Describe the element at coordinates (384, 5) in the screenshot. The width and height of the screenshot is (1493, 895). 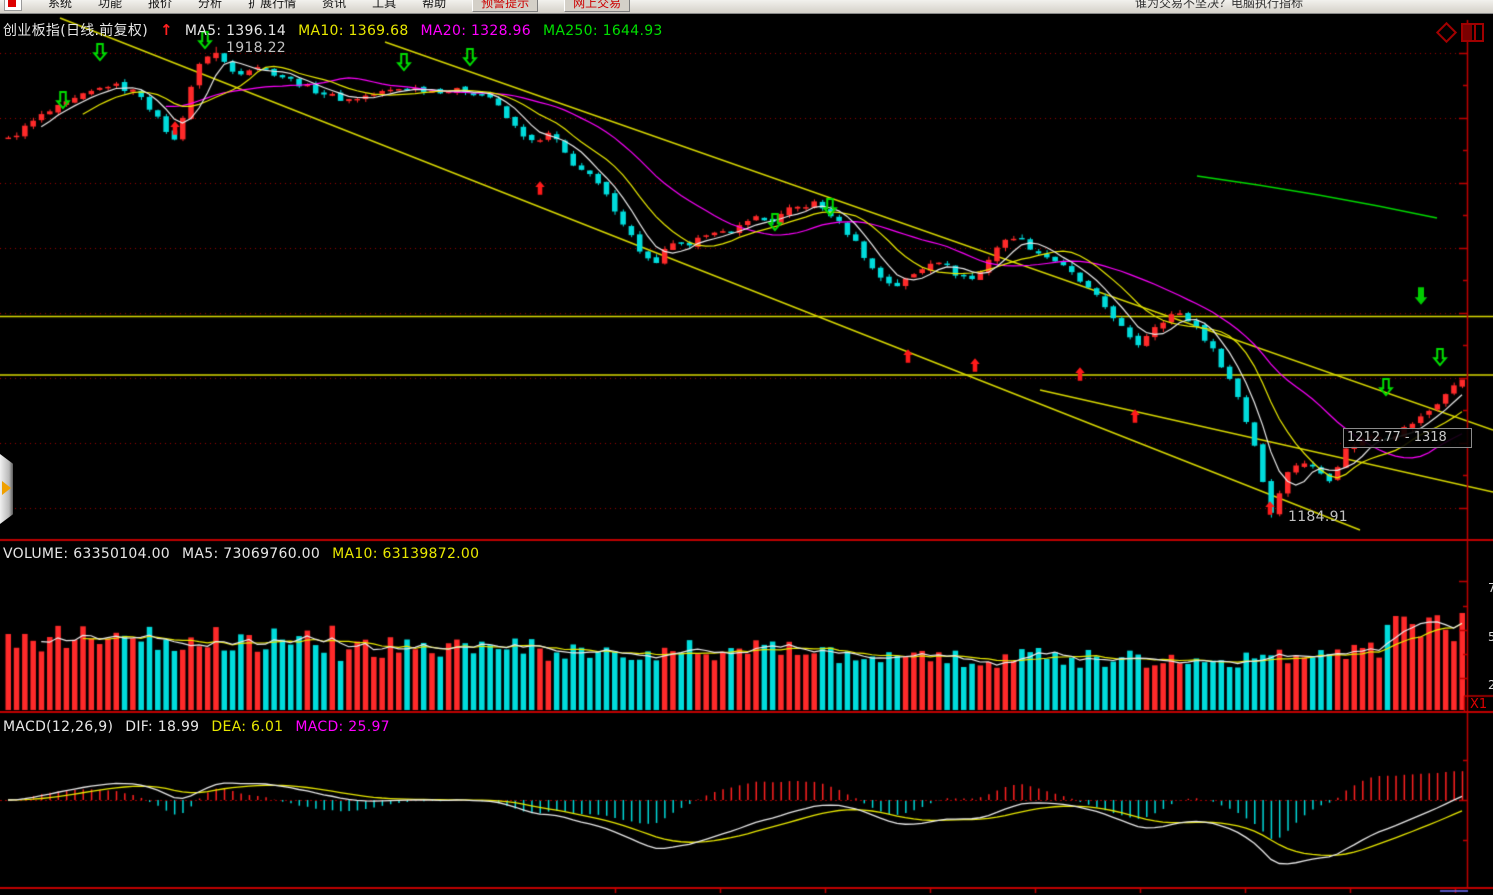
I see `menu-item-tools: 工具` at that location.